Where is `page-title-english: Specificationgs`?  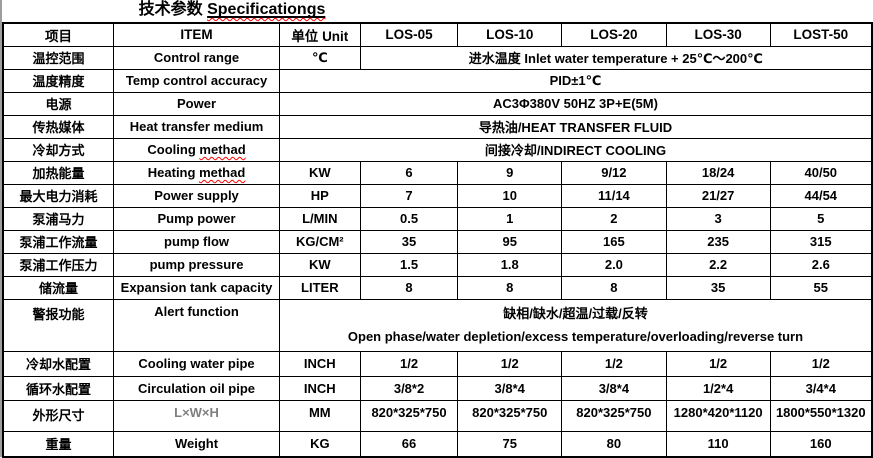
page-title-english: Specificationgs is located at coordinates (266, 9).